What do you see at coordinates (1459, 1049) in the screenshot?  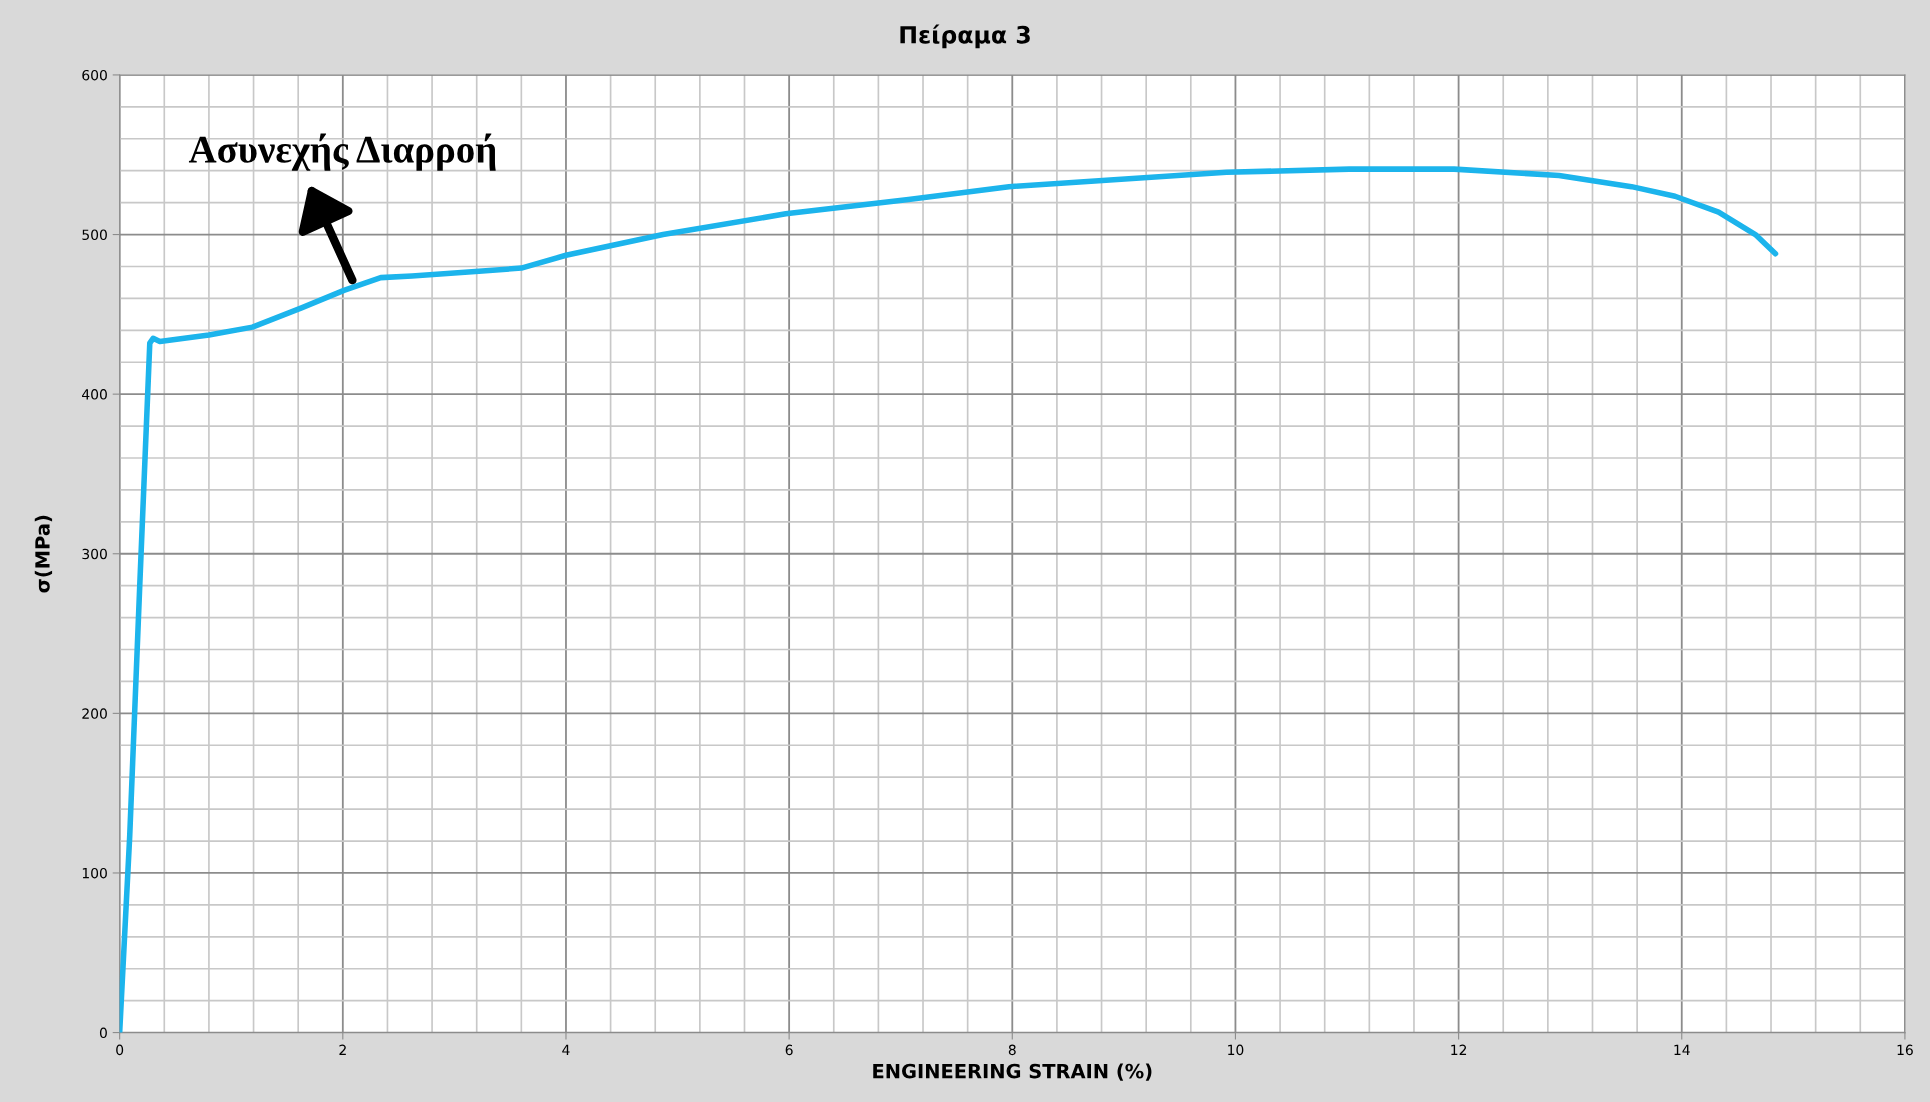 I see `x-tick-label: 12` at bounding box center [1459, 1049].